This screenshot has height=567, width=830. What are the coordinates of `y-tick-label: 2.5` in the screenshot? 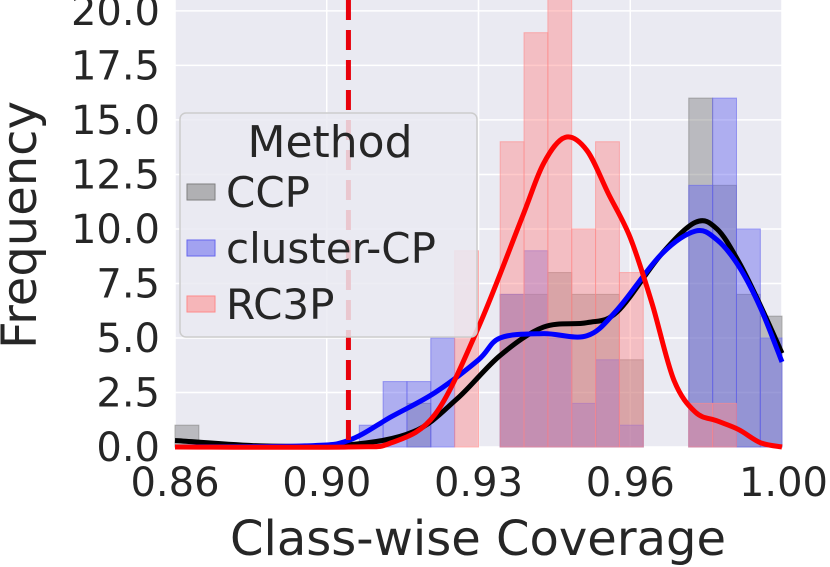 It's located at (128, 393).